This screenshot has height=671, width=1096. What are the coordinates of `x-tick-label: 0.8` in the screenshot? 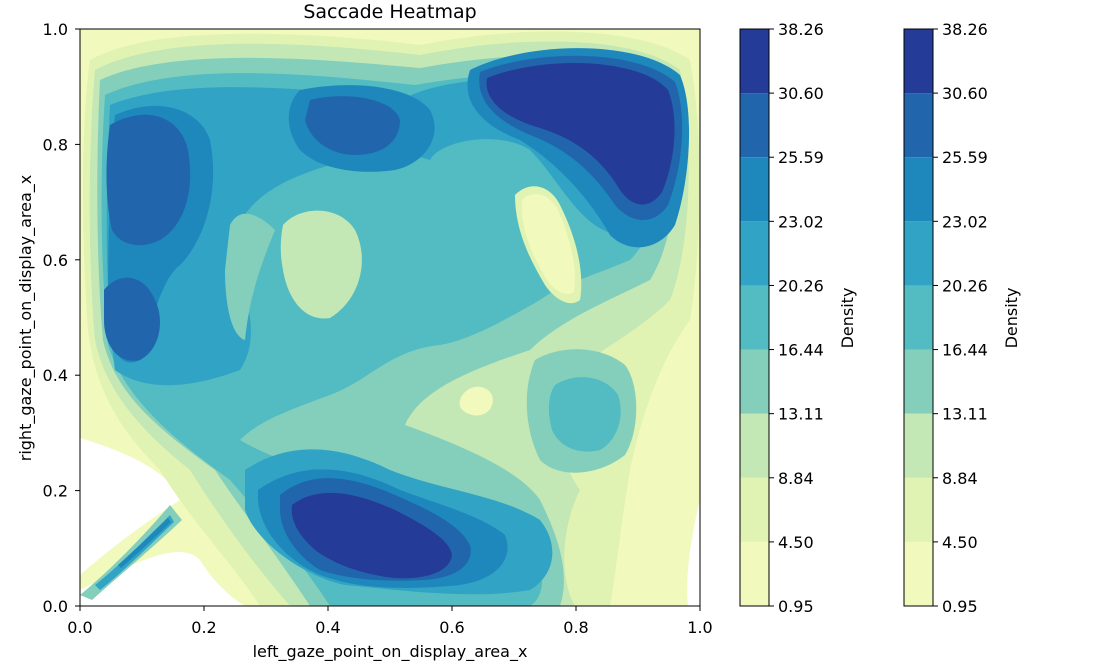 It's located at (575, 627).